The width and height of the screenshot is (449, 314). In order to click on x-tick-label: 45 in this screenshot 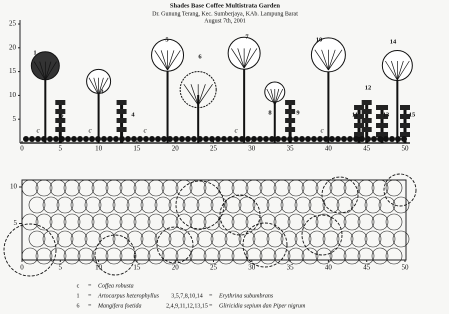, I will do `click(367, 149)`.